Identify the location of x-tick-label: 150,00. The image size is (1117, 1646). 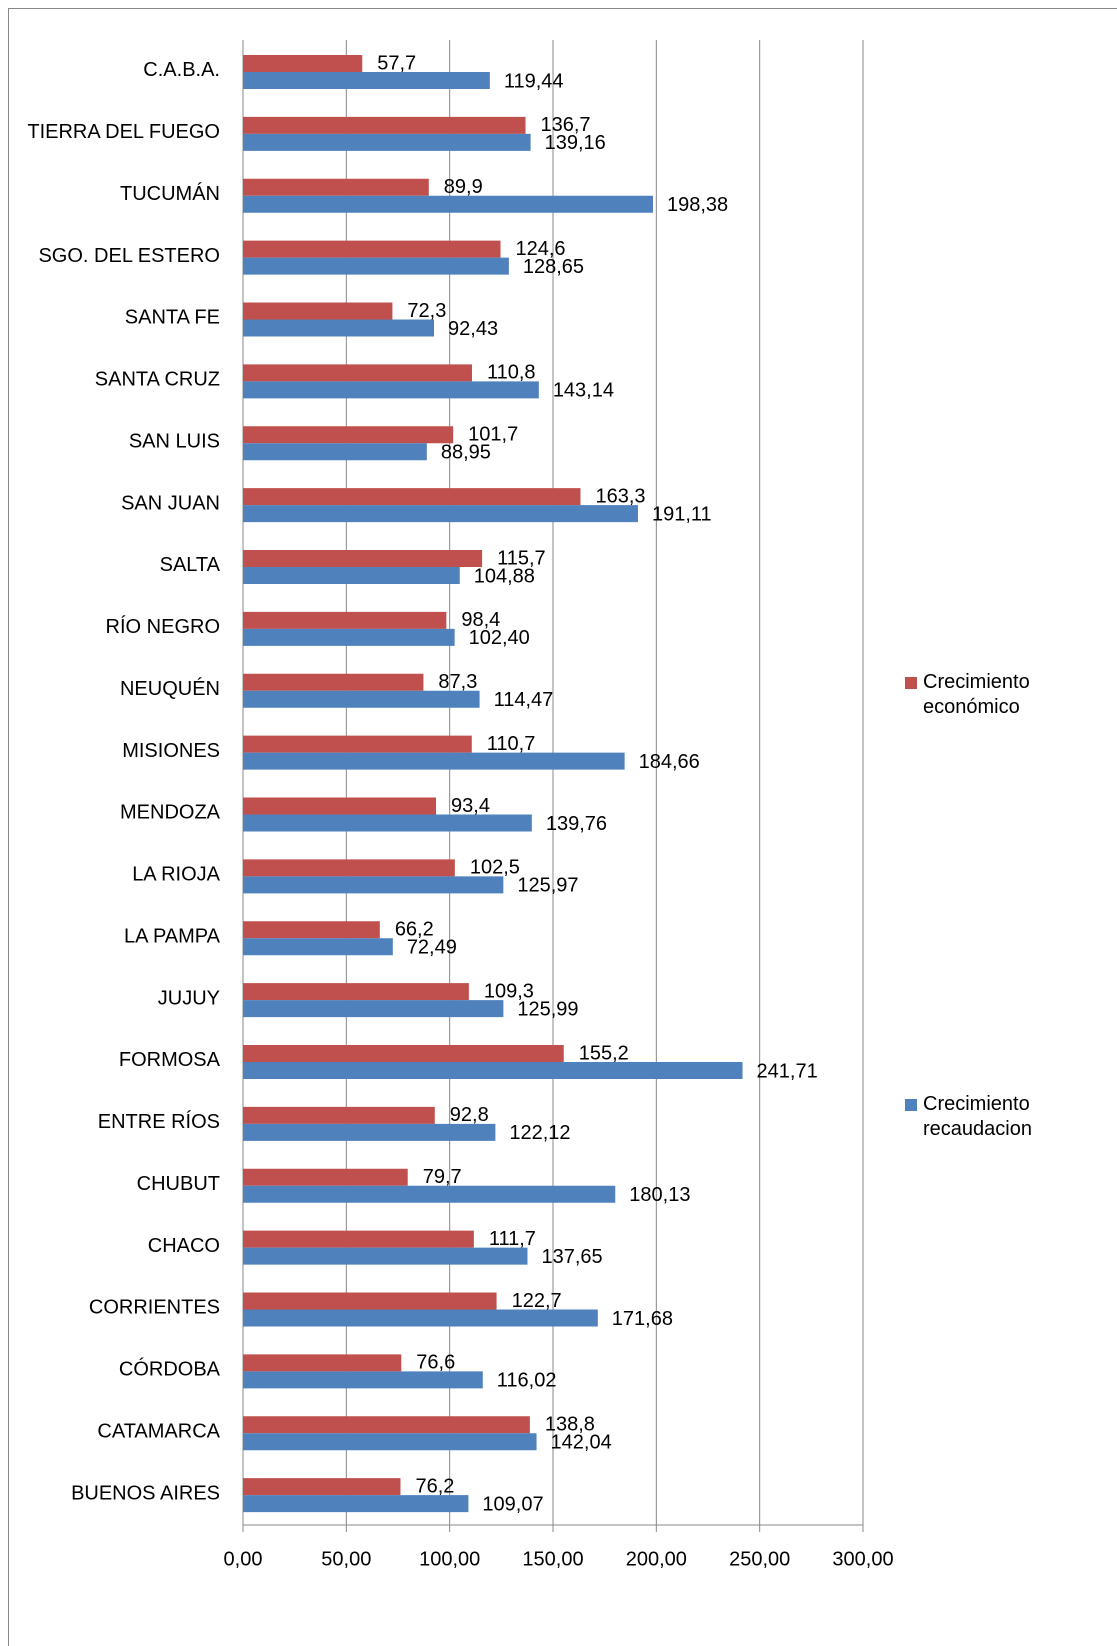
(552, 1559).